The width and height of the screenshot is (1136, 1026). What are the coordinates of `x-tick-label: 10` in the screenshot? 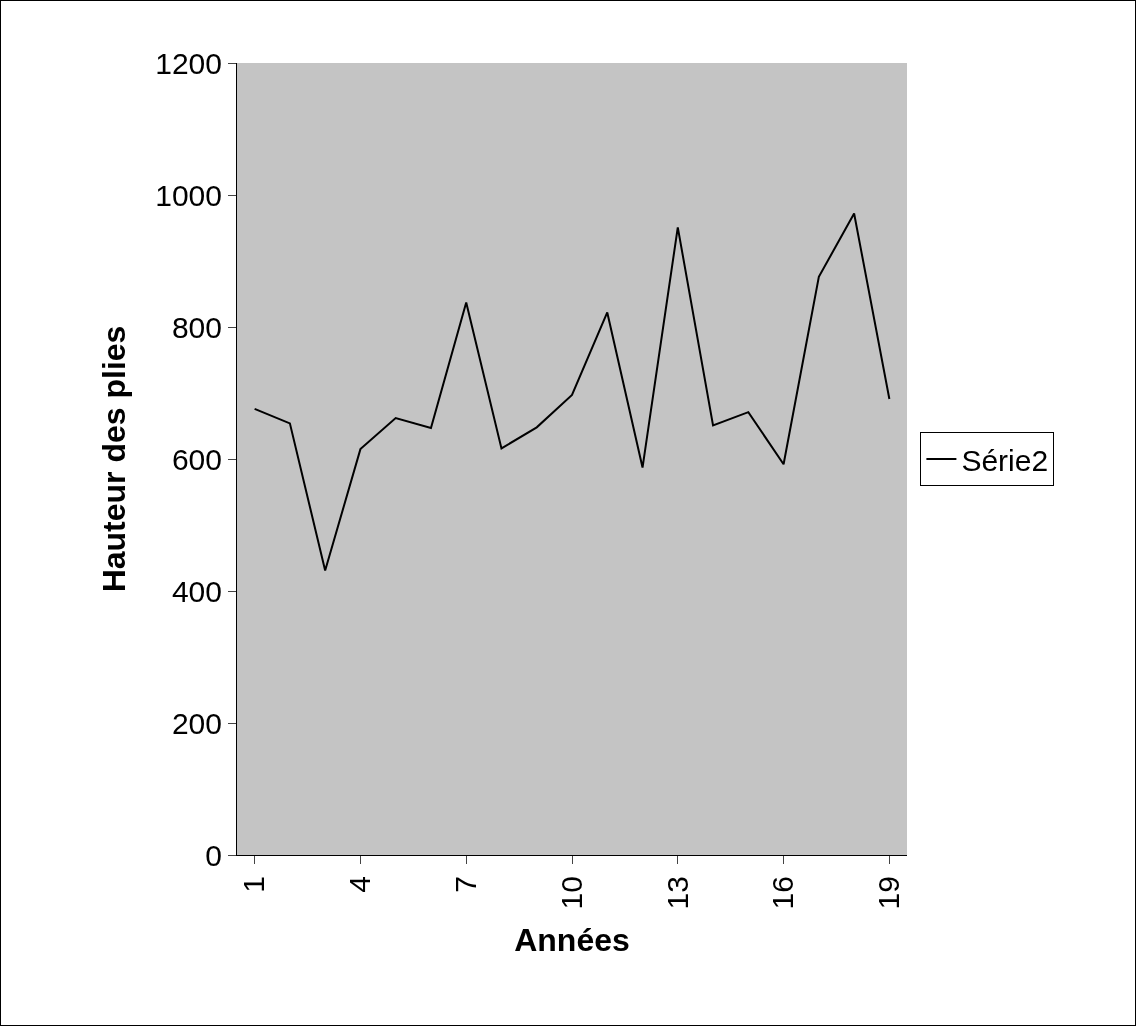 It's located at (571, 893).